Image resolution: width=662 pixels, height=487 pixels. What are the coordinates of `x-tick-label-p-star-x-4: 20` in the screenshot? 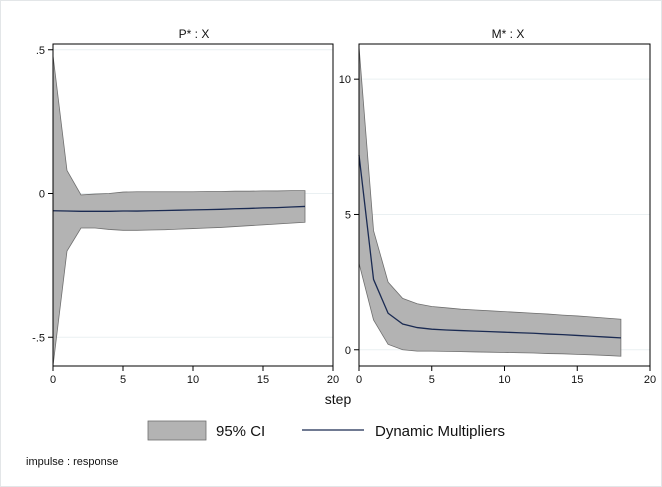 It's located at (333, 380).